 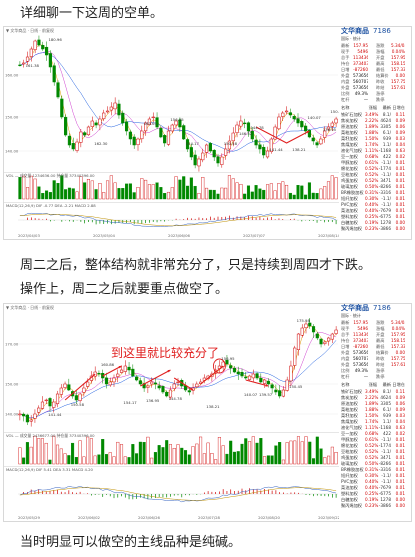 I want to click on group-pct: 3.49%, so click(x=372, y=391).